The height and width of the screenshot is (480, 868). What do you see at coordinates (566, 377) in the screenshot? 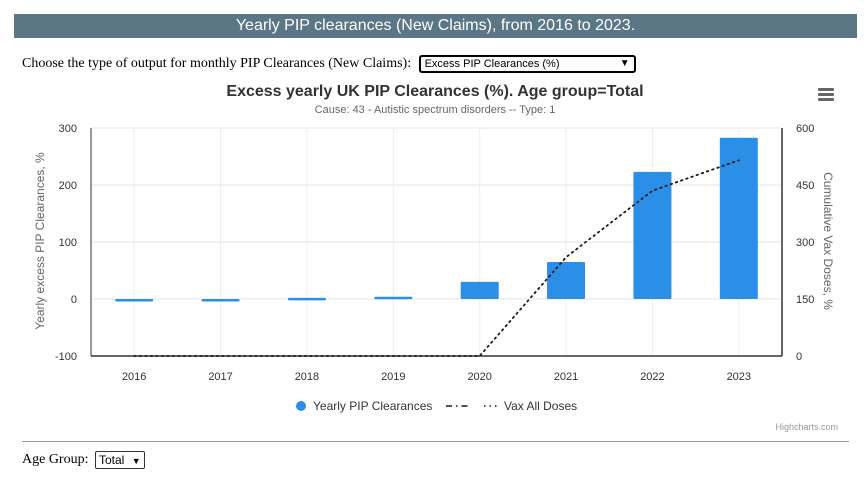
I see `x-tick-label: 2021` at bounding box center [566, 377].